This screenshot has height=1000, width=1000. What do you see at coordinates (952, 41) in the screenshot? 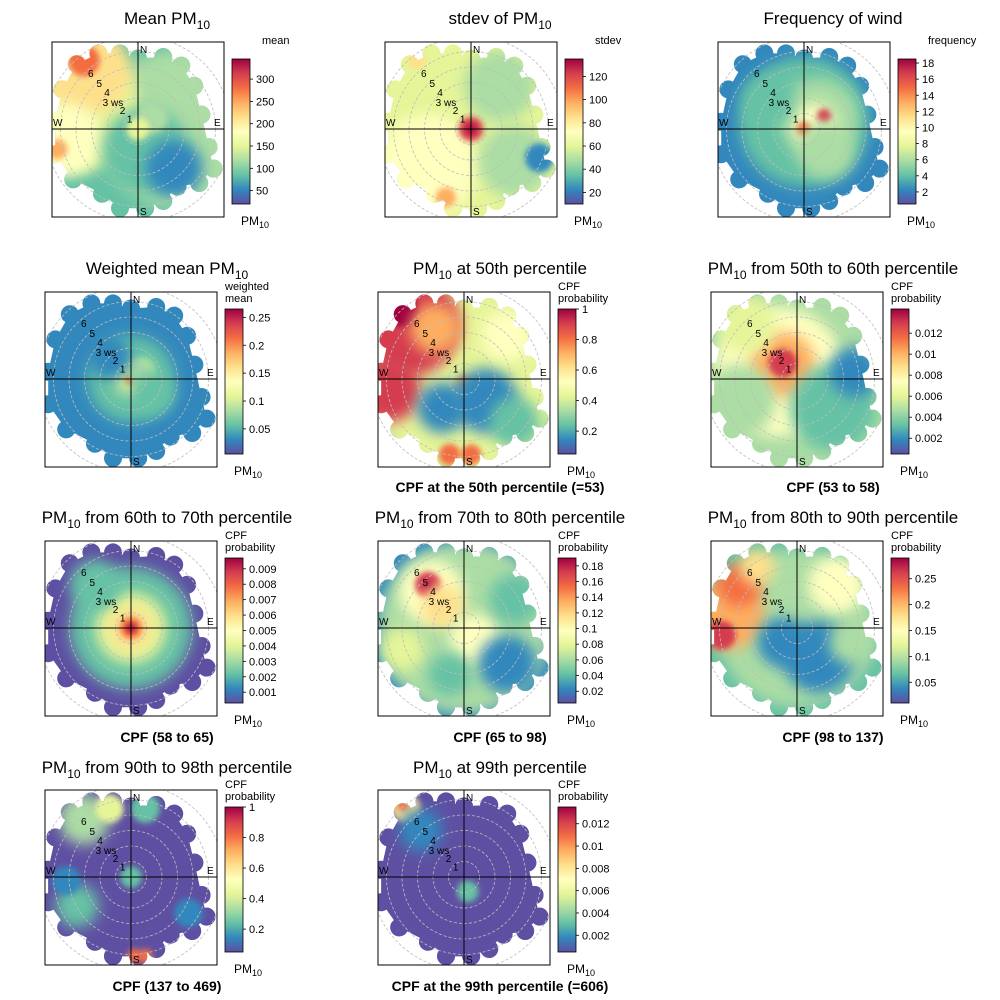
I see `legend-title: frequency` at bounding box center [952, 41].